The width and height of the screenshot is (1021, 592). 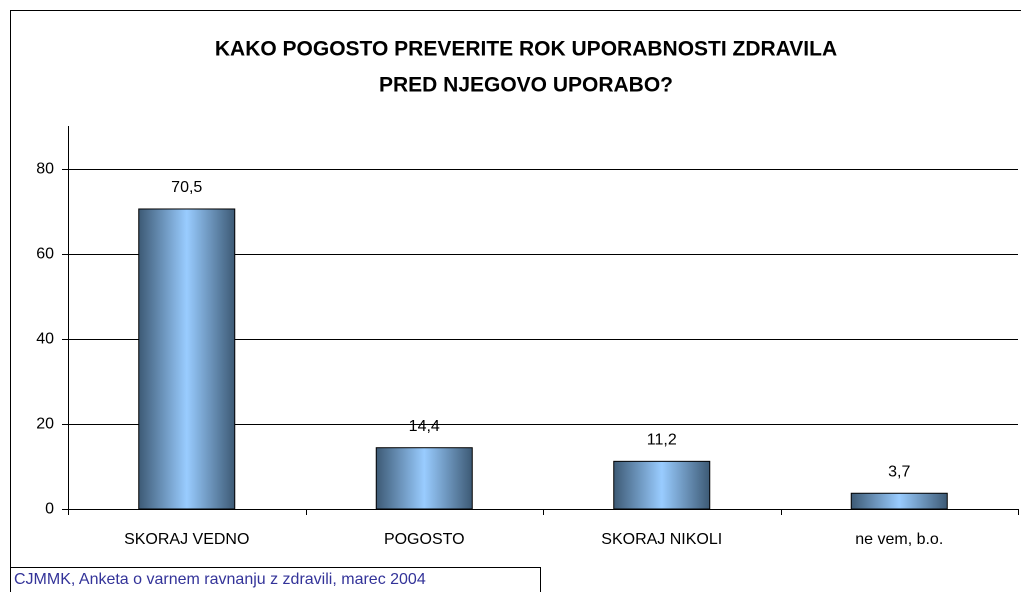 I want to click on x-tick-label: POGOSTO, so click(x=424, y=539).